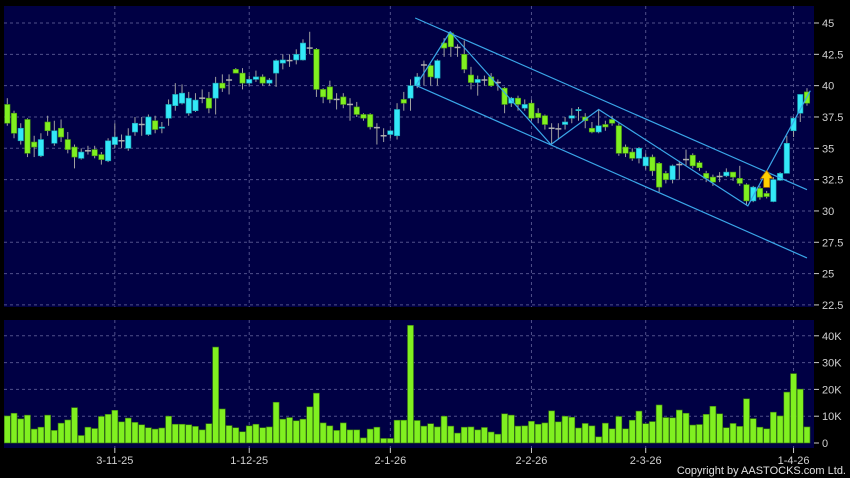 The image size is (850, 478). What do you see at coordinates (832, 118) in the screenshot?
I see `price-tick-label: 37.5` at bounding box center [832, 118].